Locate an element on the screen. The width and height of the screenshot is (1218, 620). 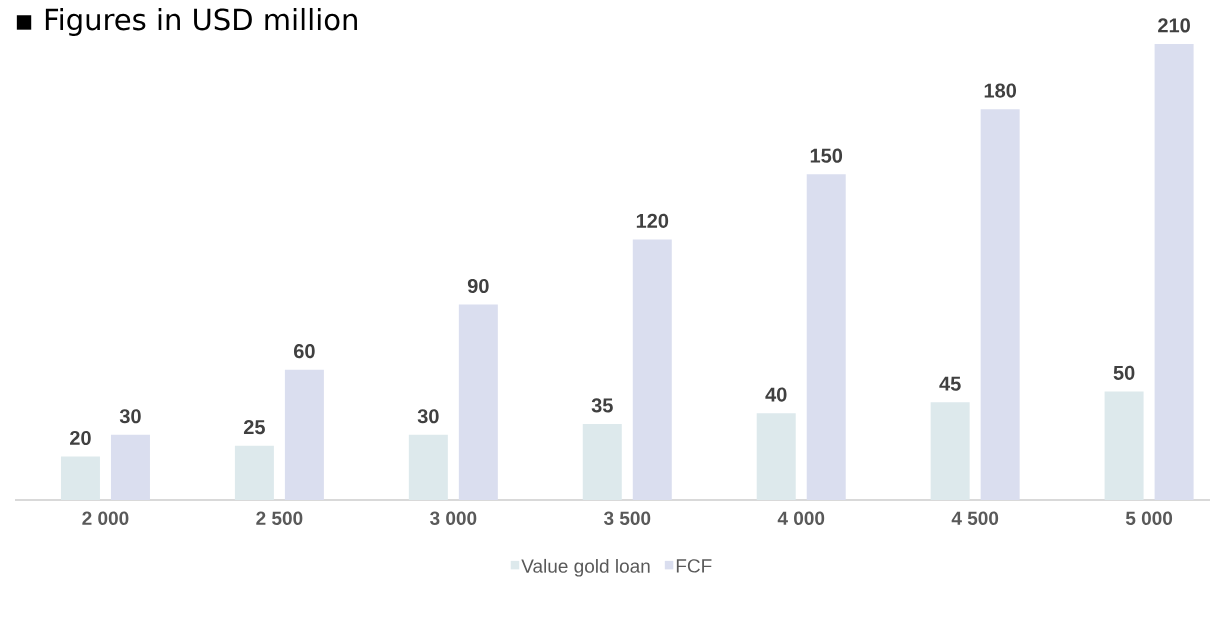
x-tick-label: 2 000 is located at coordinates (105, 518).